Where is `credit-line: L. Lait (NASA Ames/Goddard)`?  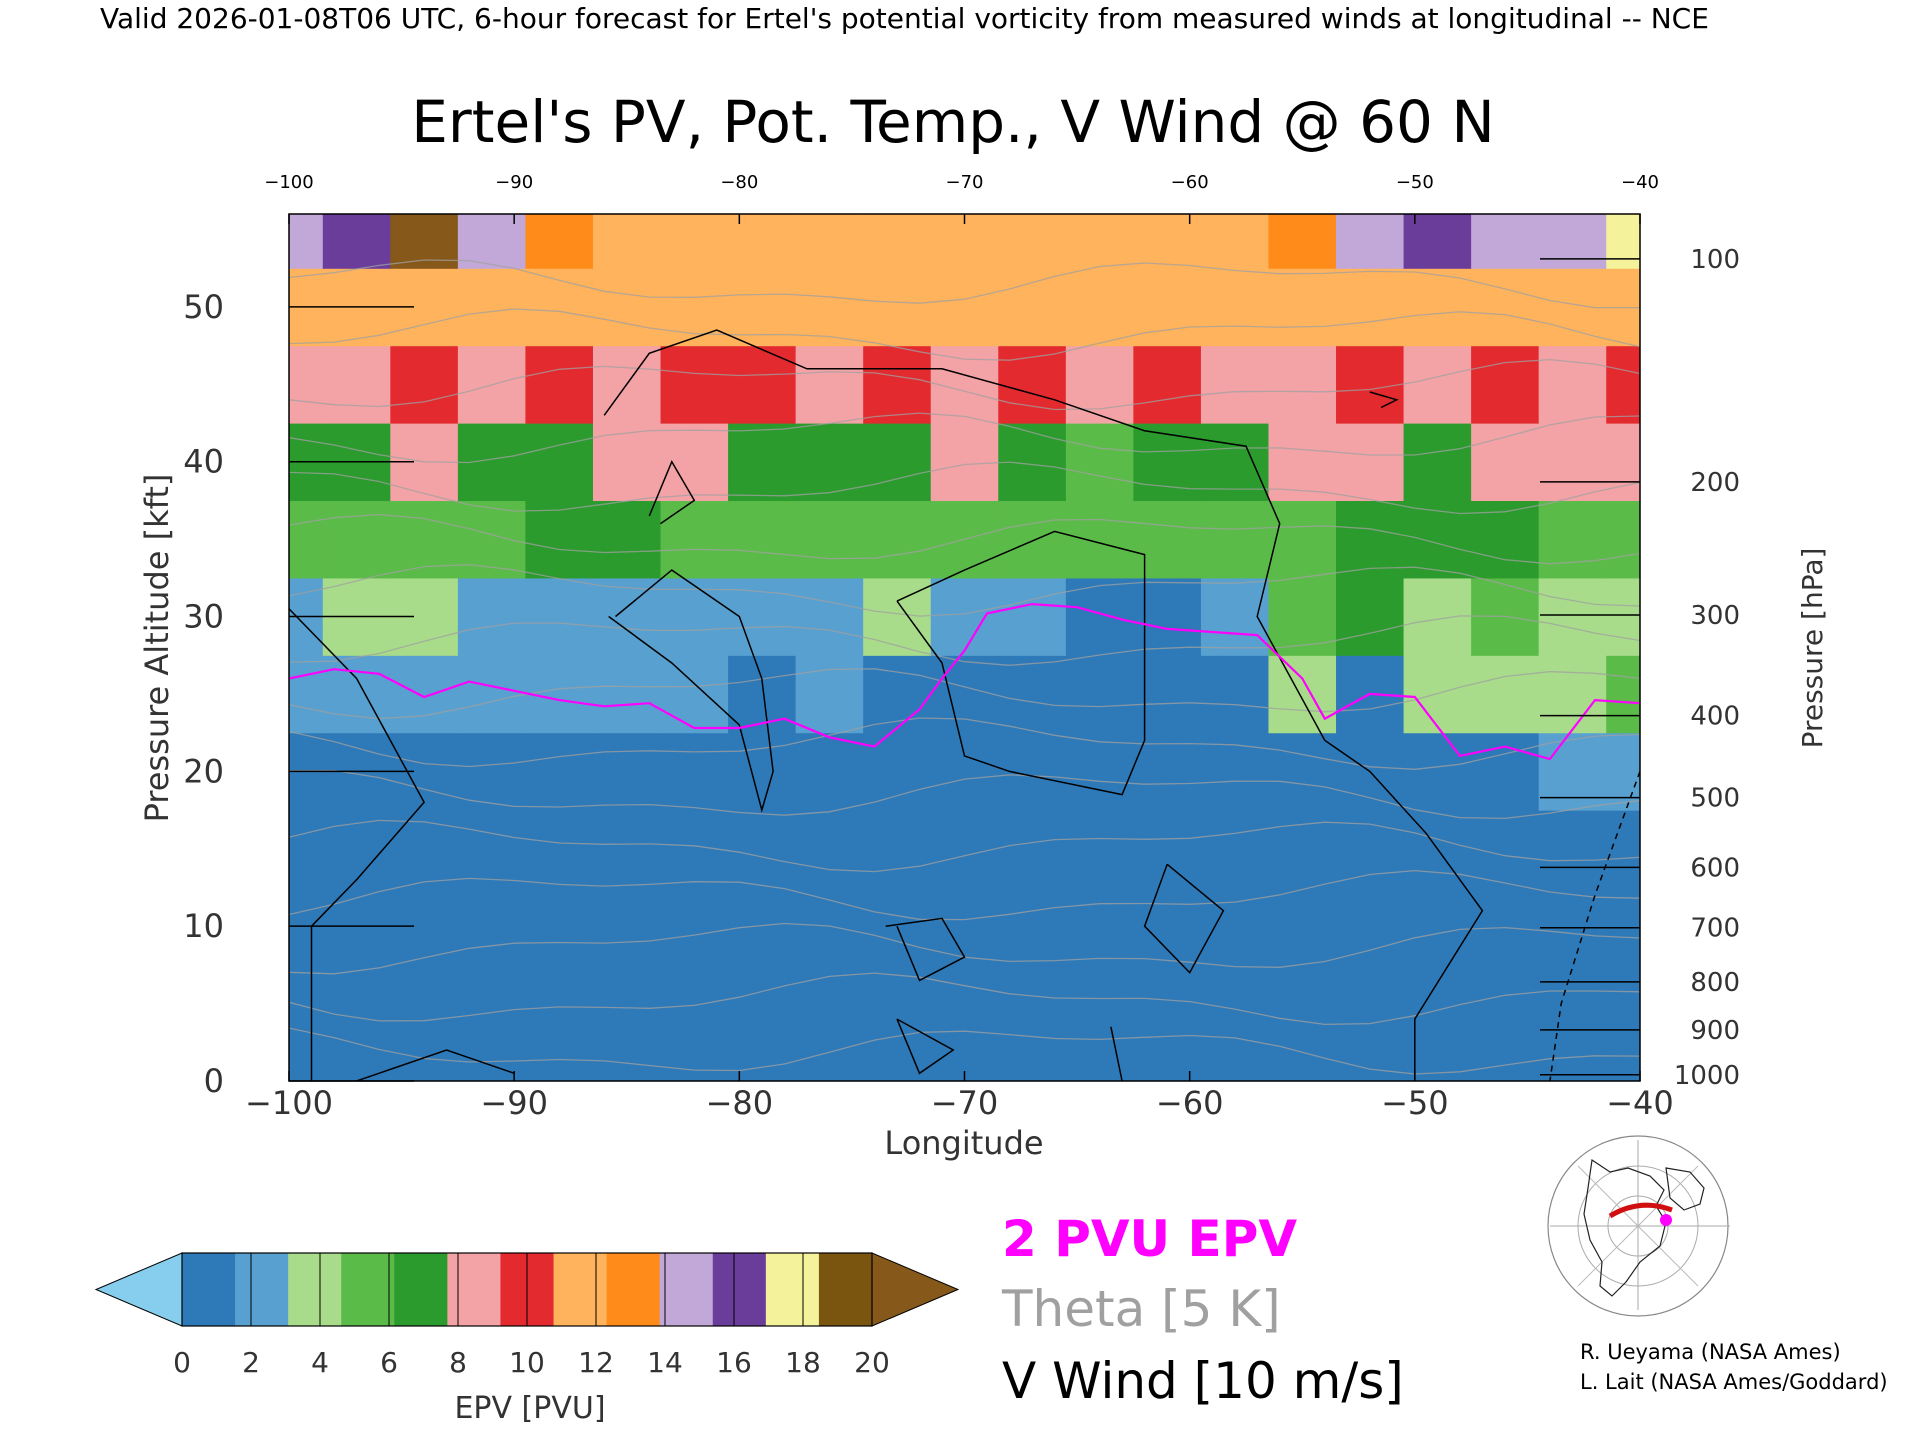 credit-line: L. Lait (NASA Ames/Goddard) is located at coordinates (1734, 1382).